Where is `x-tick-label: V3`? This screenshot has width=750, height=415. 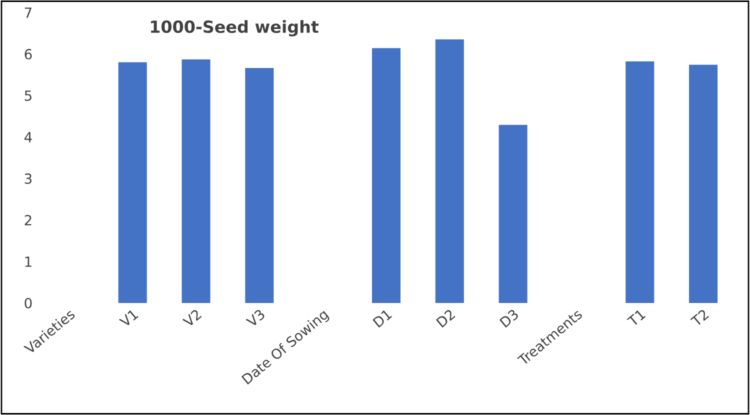
x-tick-label: V3 is located at coordinates (256, 318).